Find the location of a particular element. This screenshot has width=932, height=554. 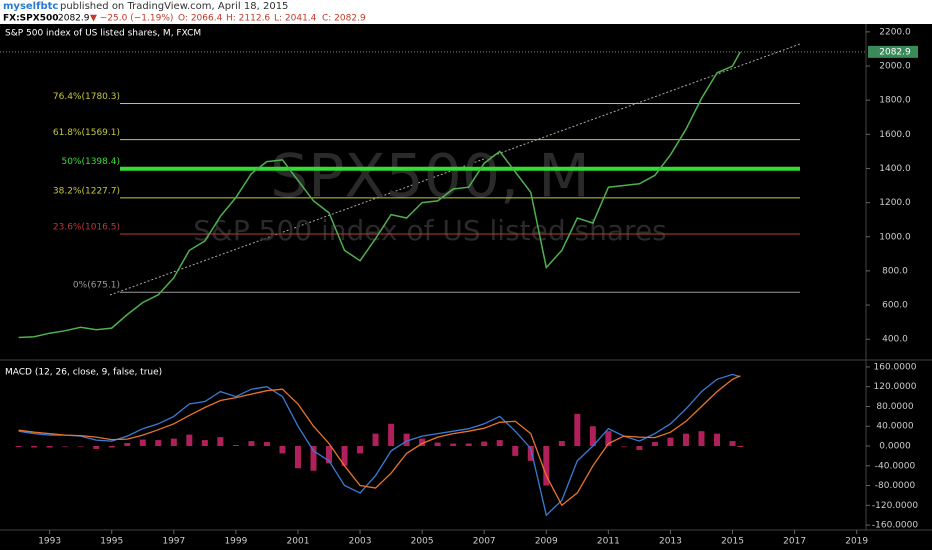

y-tick-label: 2000.0 is located at coordinates (895, 67).